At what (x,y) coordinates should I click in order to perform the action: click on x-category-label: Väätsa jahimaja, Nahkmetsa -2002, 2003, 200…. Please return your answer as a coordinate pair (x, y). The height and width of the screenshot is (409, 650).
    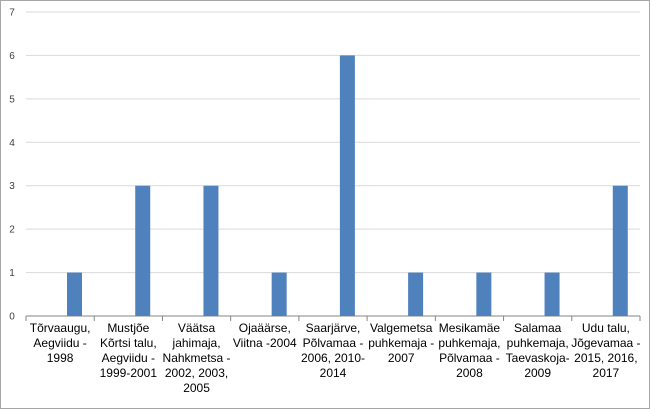
    Looking at the image, I should click on (197, 358).